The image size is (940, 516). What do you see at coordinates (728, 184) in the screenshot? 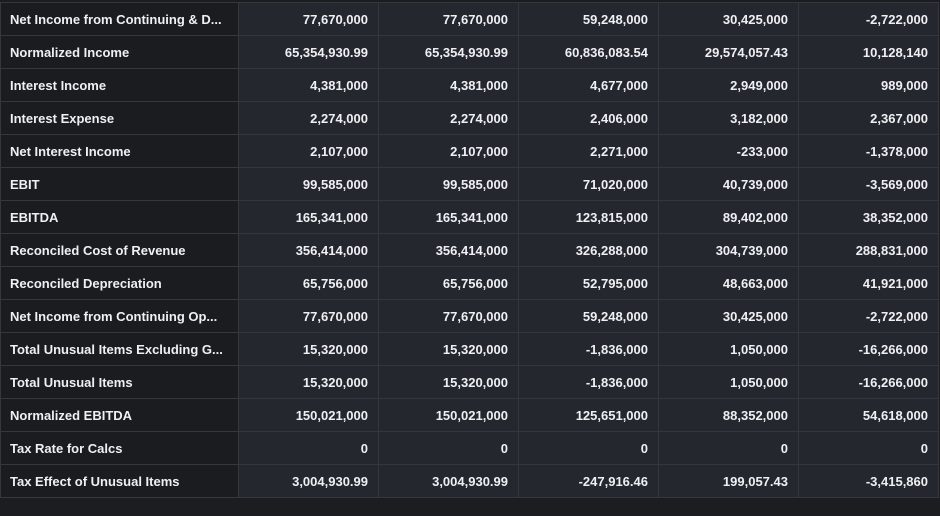
I see `value-cell: 40,739,000` at bounding box center [728, 184].